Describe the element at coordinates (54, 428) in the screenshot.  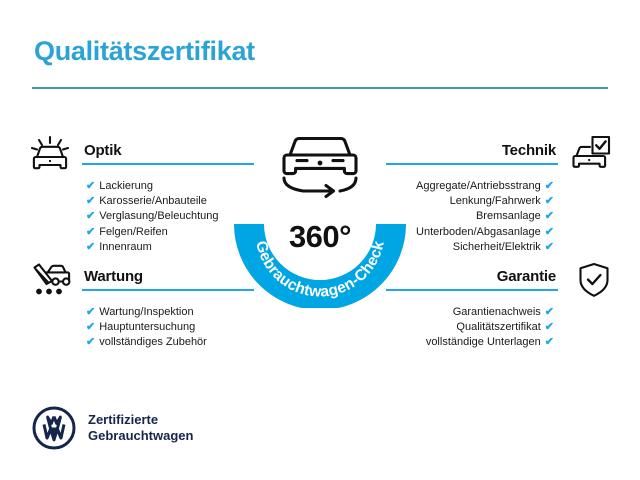
I see `vw-logo-icon` at that location.